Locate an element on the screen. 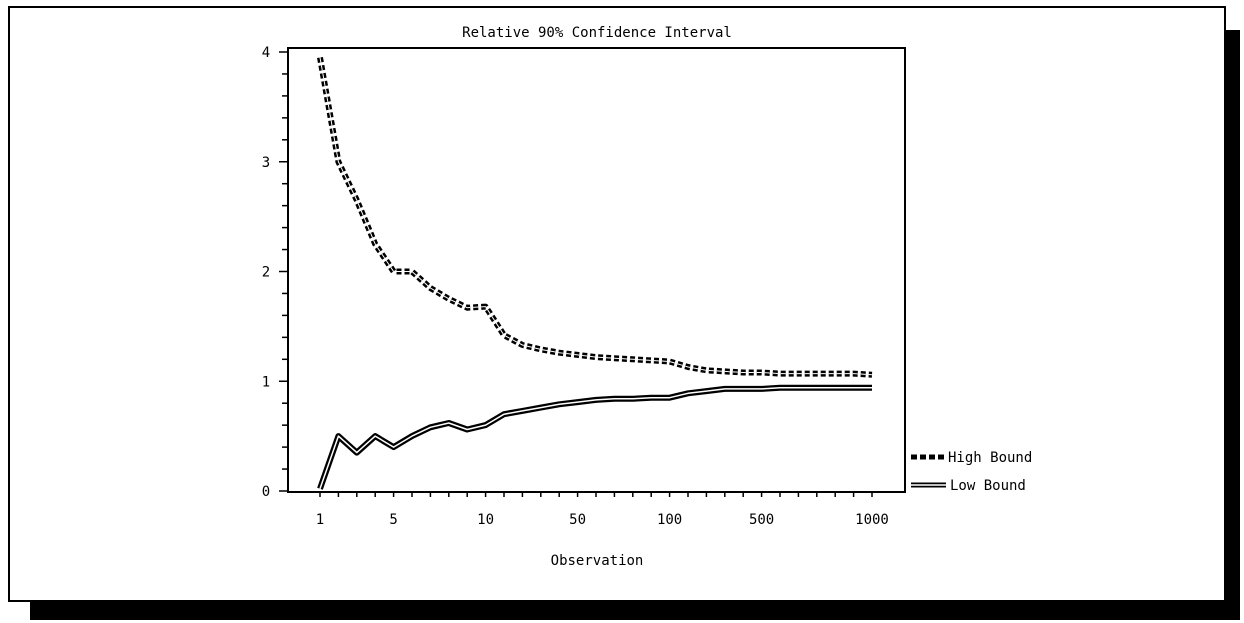 The image size is (1244, 623). x-tick-label: 1000 is located at coordinates (872, 520).